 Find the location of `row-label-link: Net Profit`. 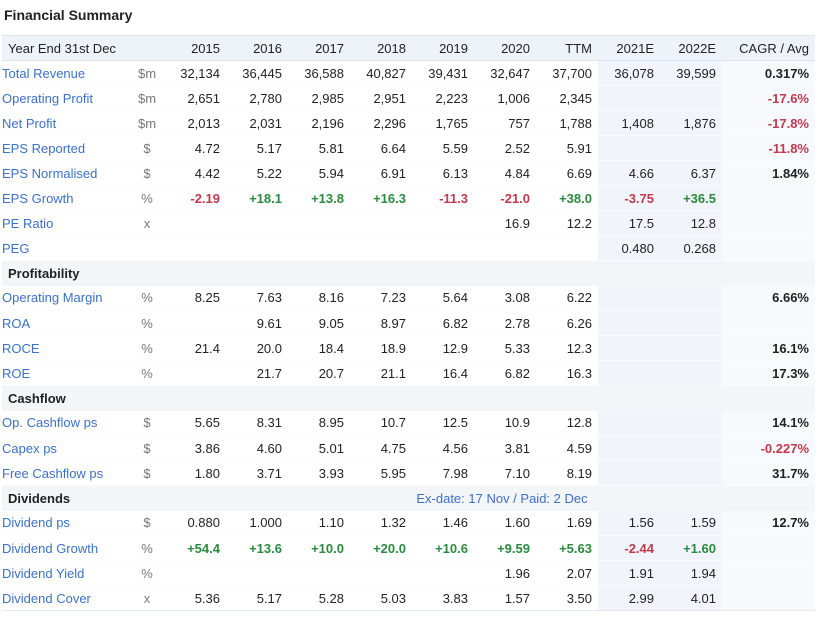

row-label-link: Net Profit is located at coordinates (69, 123).